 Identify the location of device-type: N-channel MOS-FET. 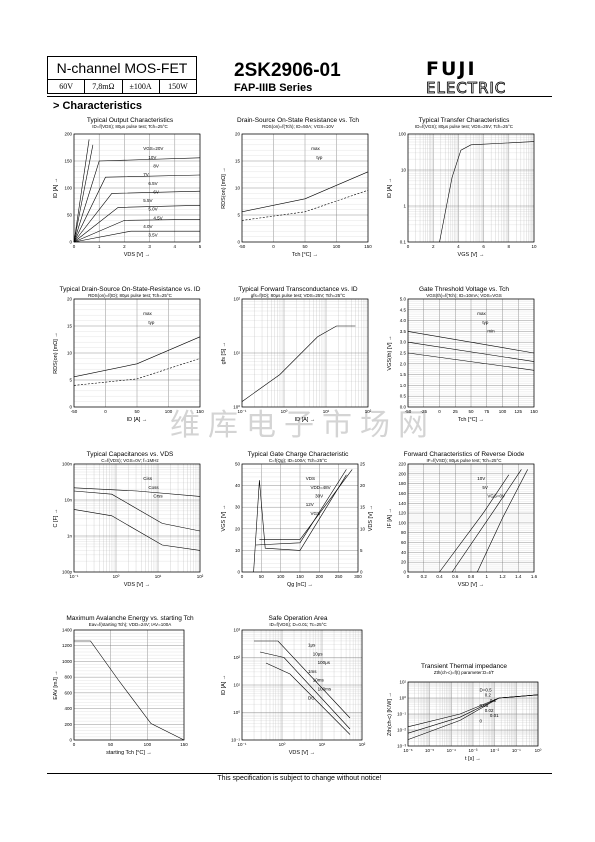
(122, 68).